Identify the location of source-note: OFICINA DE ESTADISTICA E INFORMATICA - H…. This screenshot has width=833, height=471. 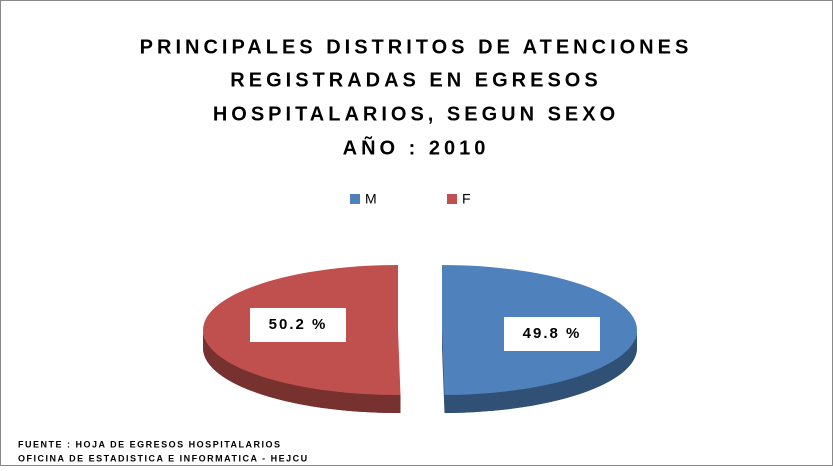
(163, 458).